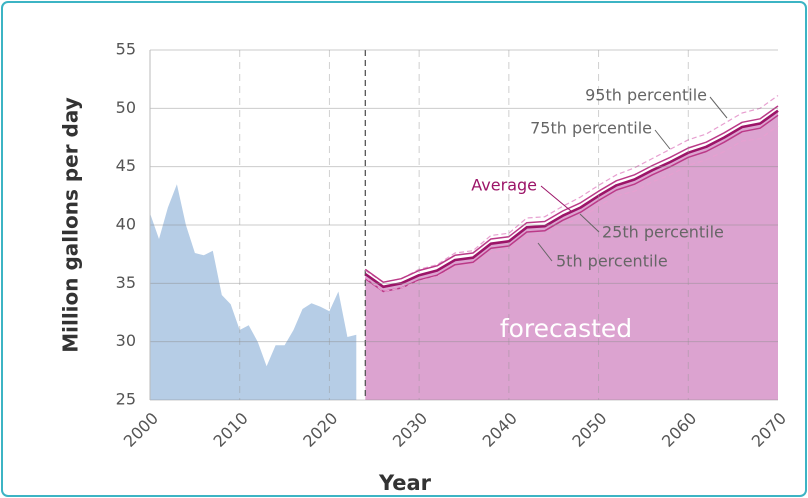 The width and height of the screenshot is (808, 498). What do you see at coordinates (646, 95) in the screenshot?
I see `series-label: 95th percentile` at bounding box center [646, 95].